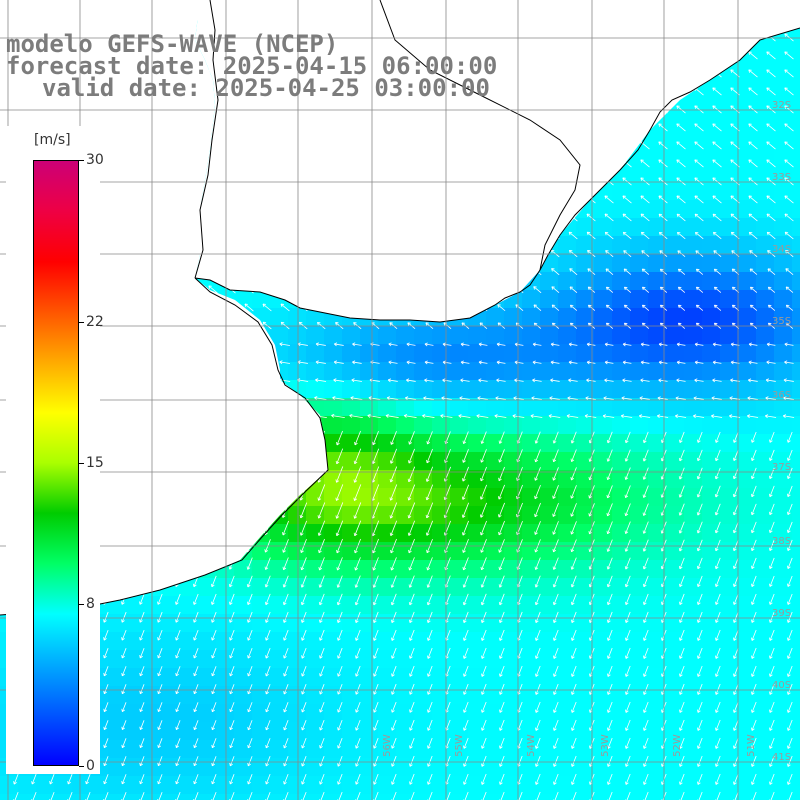 The width and height of the screenshot is (800, 800). Describe the element at coordinates (56, 463) in the screenshot. I see `colorbar-gradient` at that location.